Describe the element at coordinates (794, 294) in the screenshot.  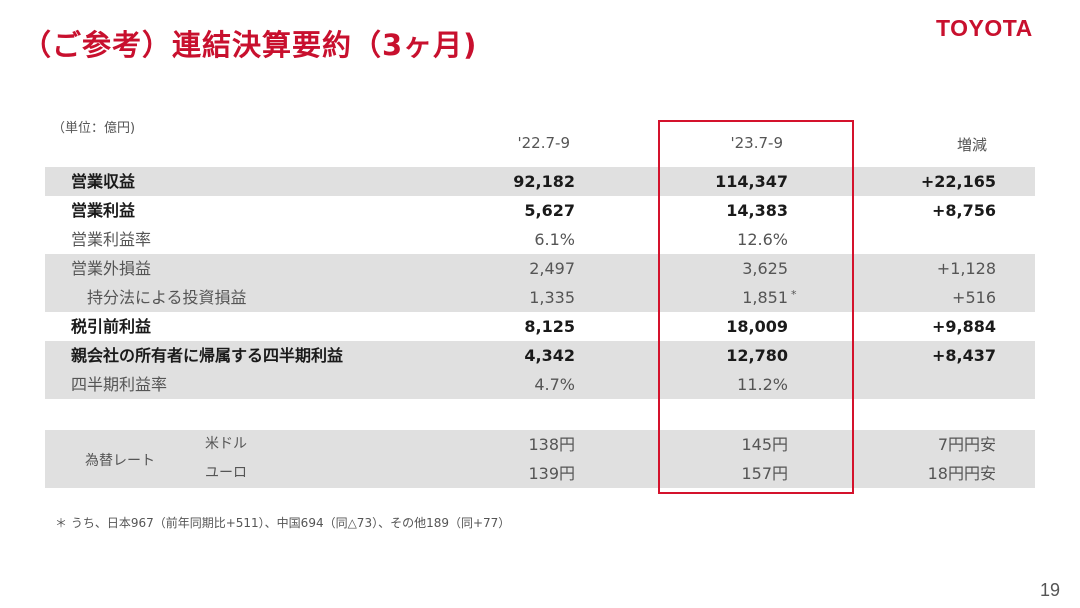
I see `asterisk-mark: *` at that location.